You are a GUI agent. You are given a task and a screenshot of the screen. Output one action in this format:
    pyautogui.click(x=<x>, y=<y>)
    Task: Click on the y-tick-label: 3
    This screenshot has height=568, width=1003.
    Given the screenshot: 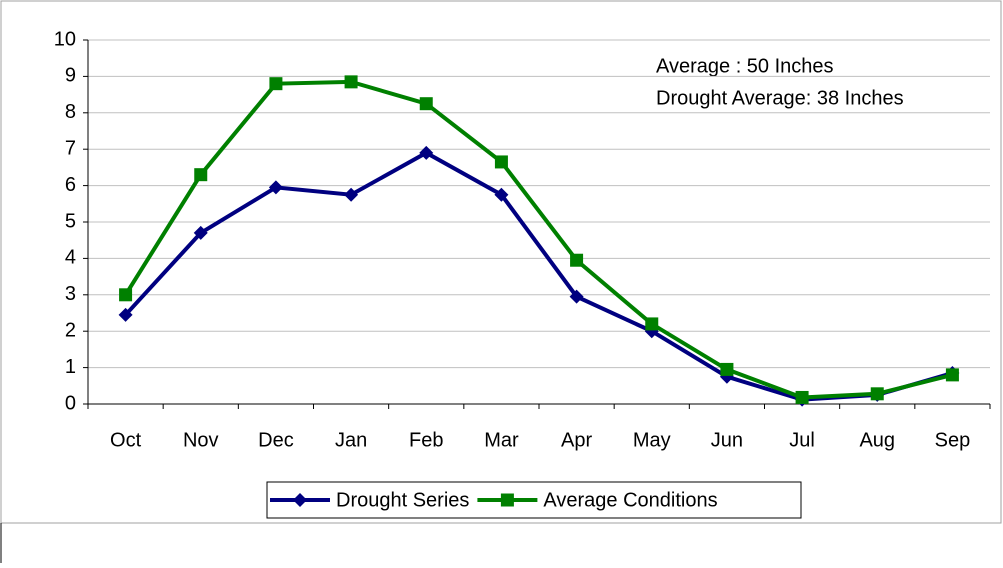 What is the action you would take?
    pyautogui.click(x=70, y=294)
    